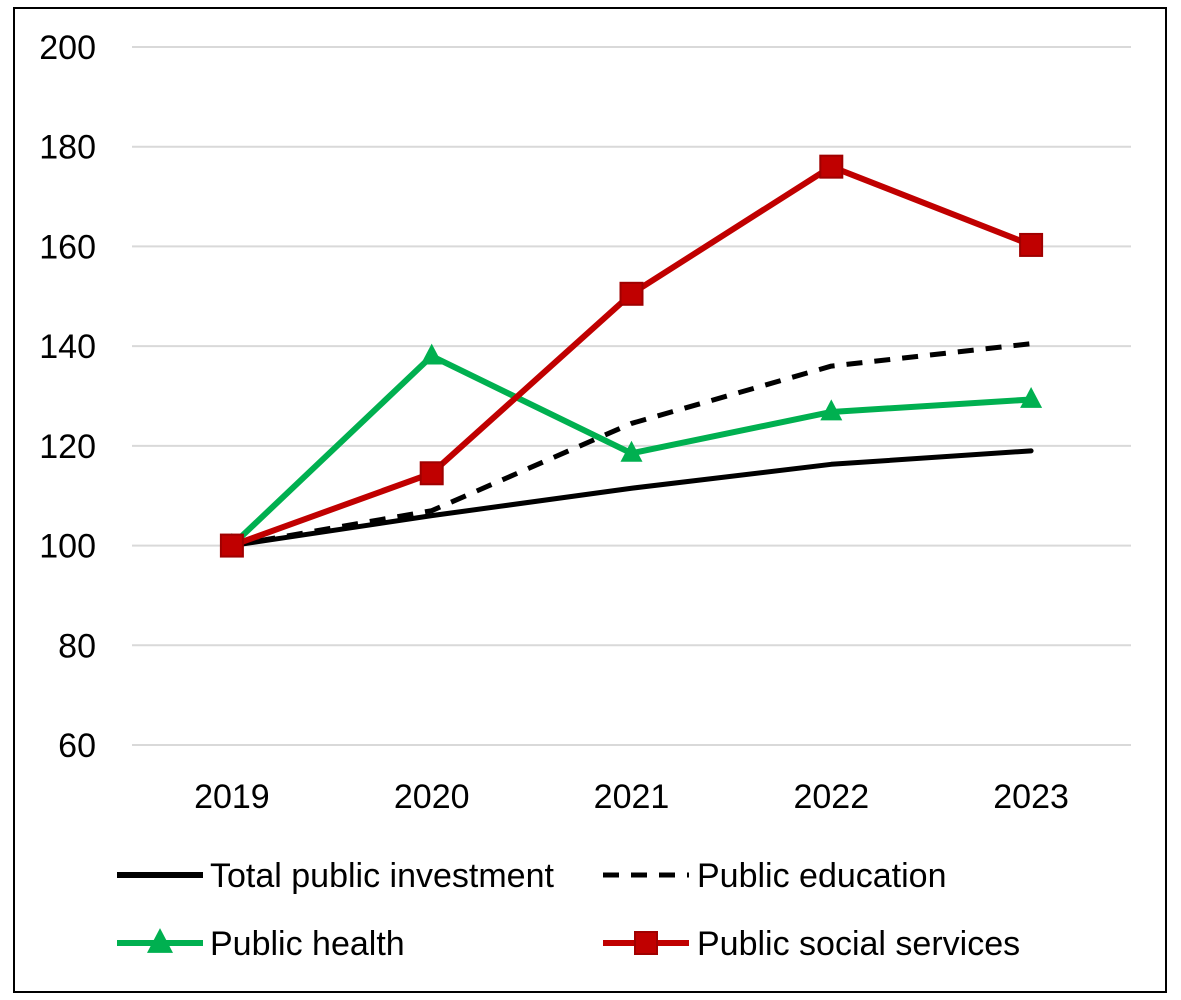 This screenshot has width=1181, height=1000. Describe the element at coordinates (822, 876) in the screenshot. I see `legend-label-public-education: Public education` at that location.